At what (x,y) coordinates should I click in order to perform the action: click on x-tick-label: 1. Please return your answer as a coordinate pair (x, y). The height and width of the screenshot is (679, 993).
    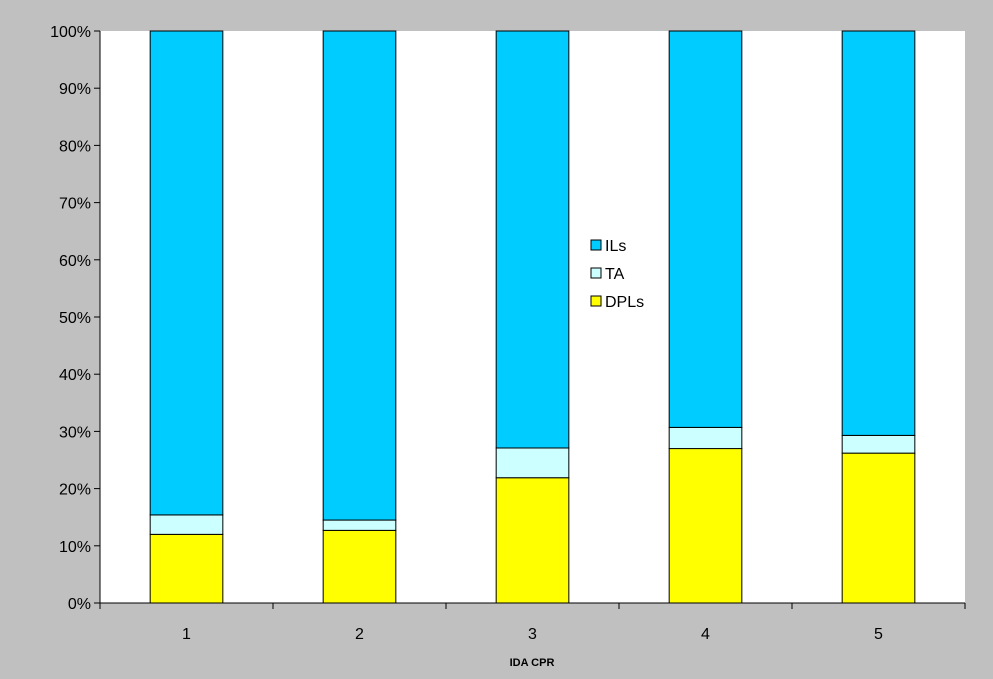
    Looking at the image, I should click on (186, 634).